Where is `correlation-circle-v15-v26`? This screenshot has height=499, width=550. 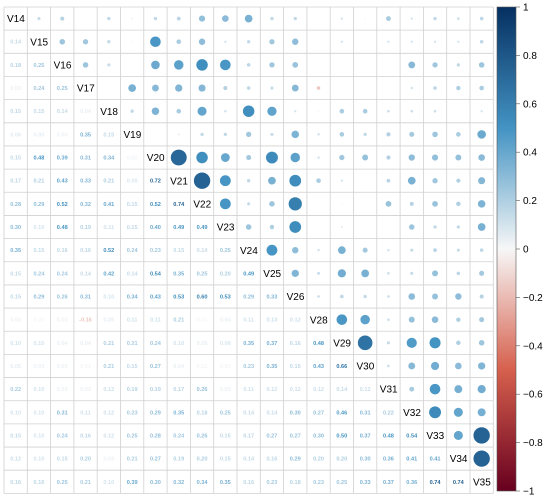 correlation-circle-v15-v26 is located at coordinates (295, 41).